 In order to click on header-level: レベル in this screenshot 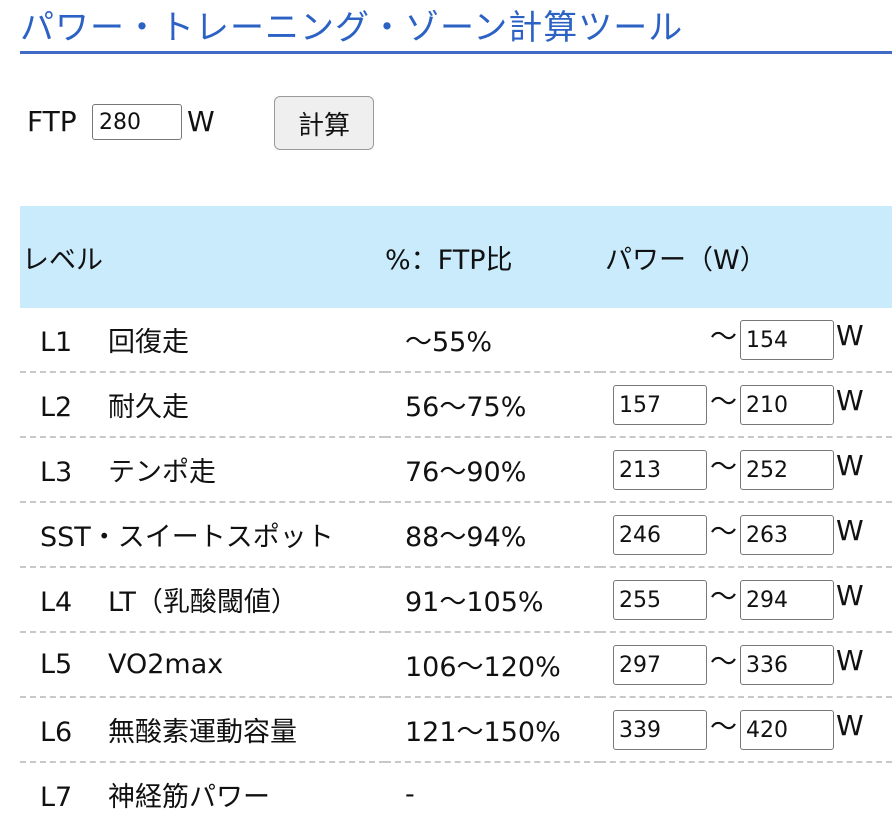, I will do `click(202, 257)`.